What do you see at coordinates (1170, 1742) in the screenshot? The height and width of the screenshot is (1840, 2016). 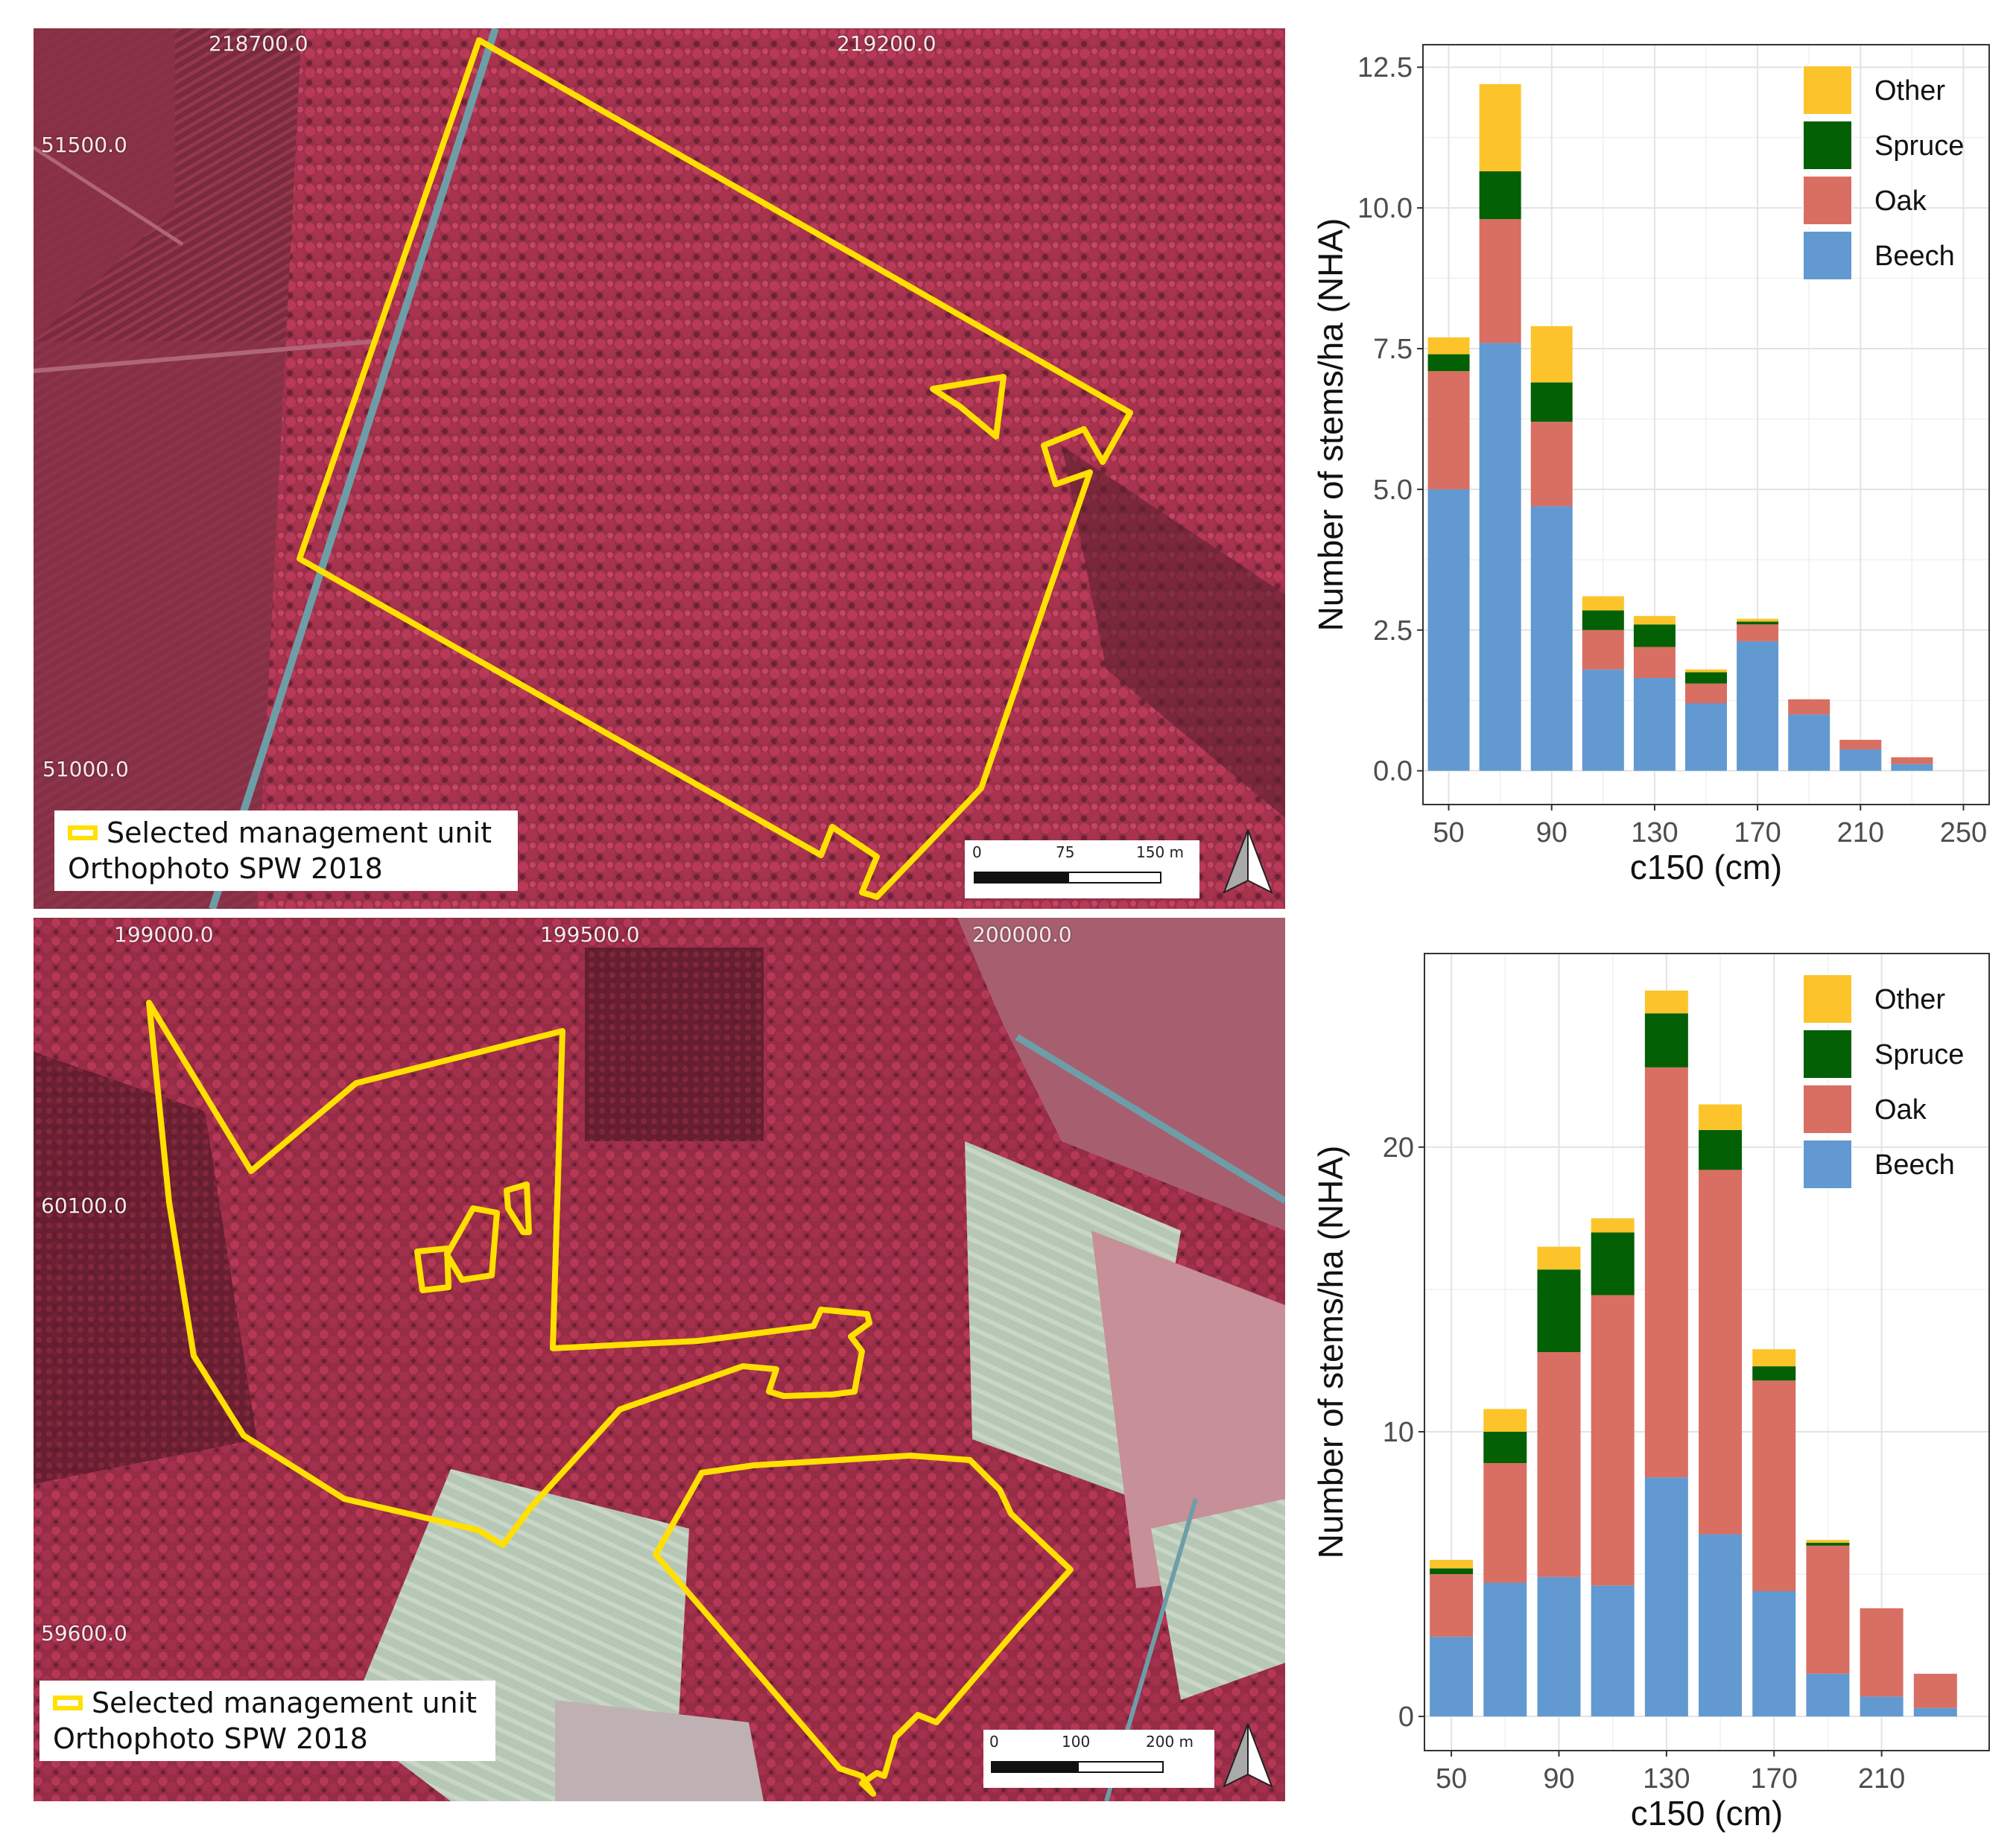 I see `scale-tick-2: 200 m` at bounding box center [1170, 1742].